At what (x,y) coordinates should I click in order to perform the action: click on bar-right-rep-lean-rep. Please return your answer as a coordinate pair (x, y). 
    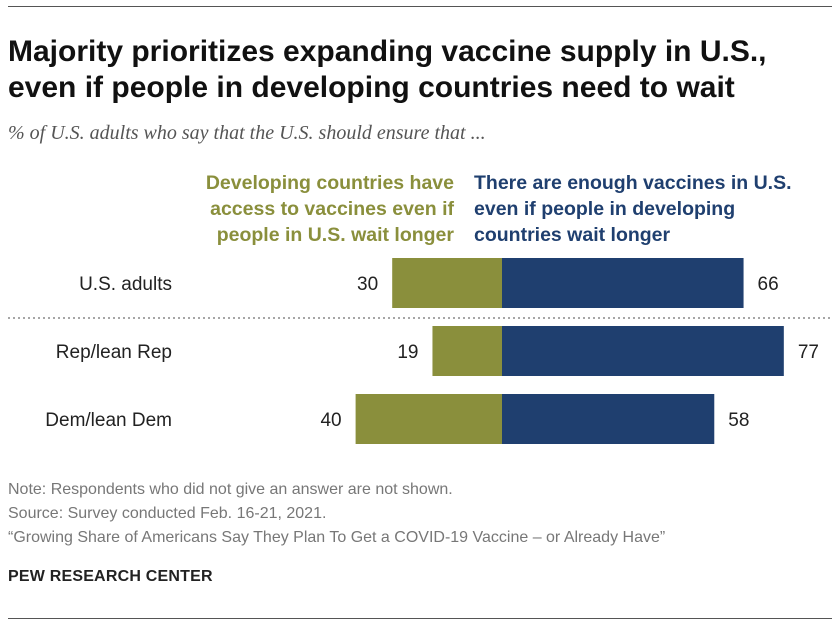
    Looking at the image, I should click on (643, 351).